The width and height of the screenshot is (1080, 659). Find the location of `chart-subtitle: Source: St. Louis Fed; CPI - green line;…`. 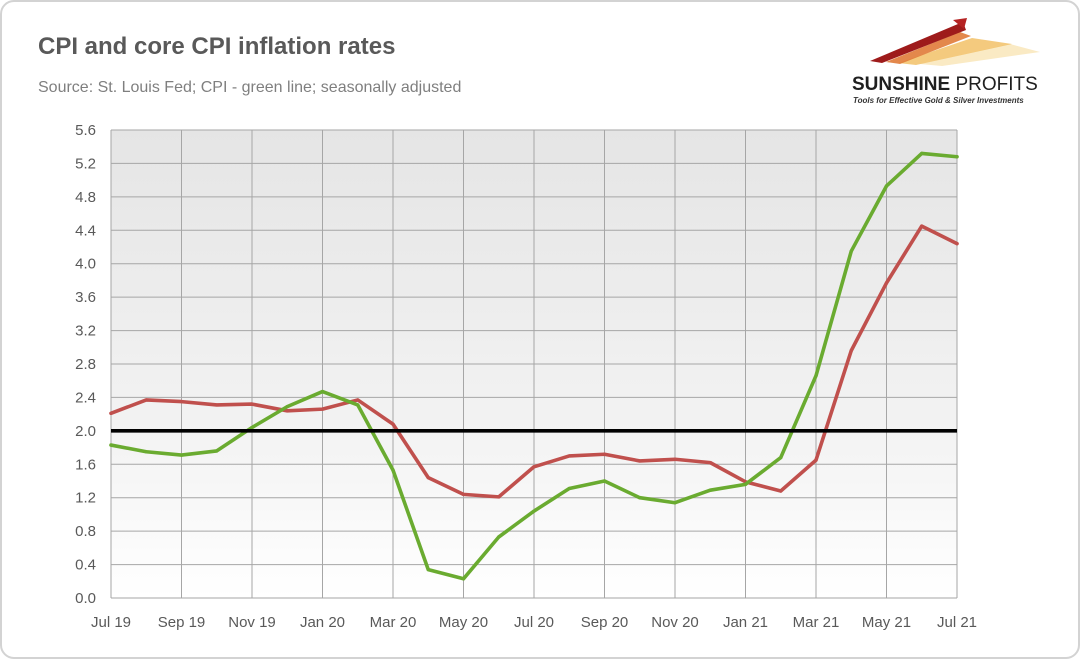

chart-subtitle: Source: St. Louis Fed; CPI - green line;… is located at coordinates (250, 87).